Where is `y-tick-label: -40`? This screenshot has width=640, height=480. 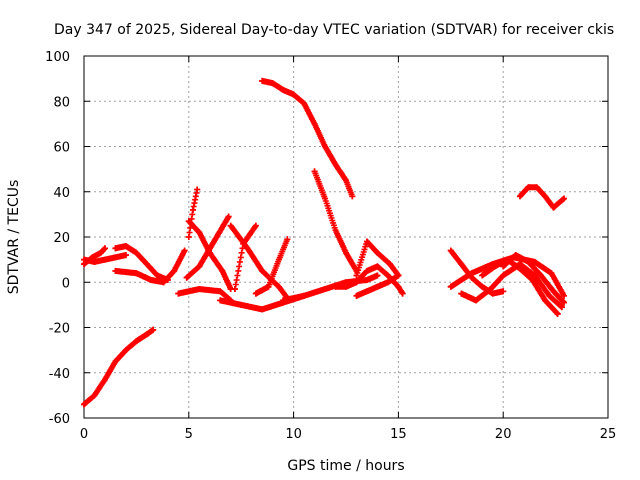 y-tick-label: -40 is located at coordinates (59, 374).